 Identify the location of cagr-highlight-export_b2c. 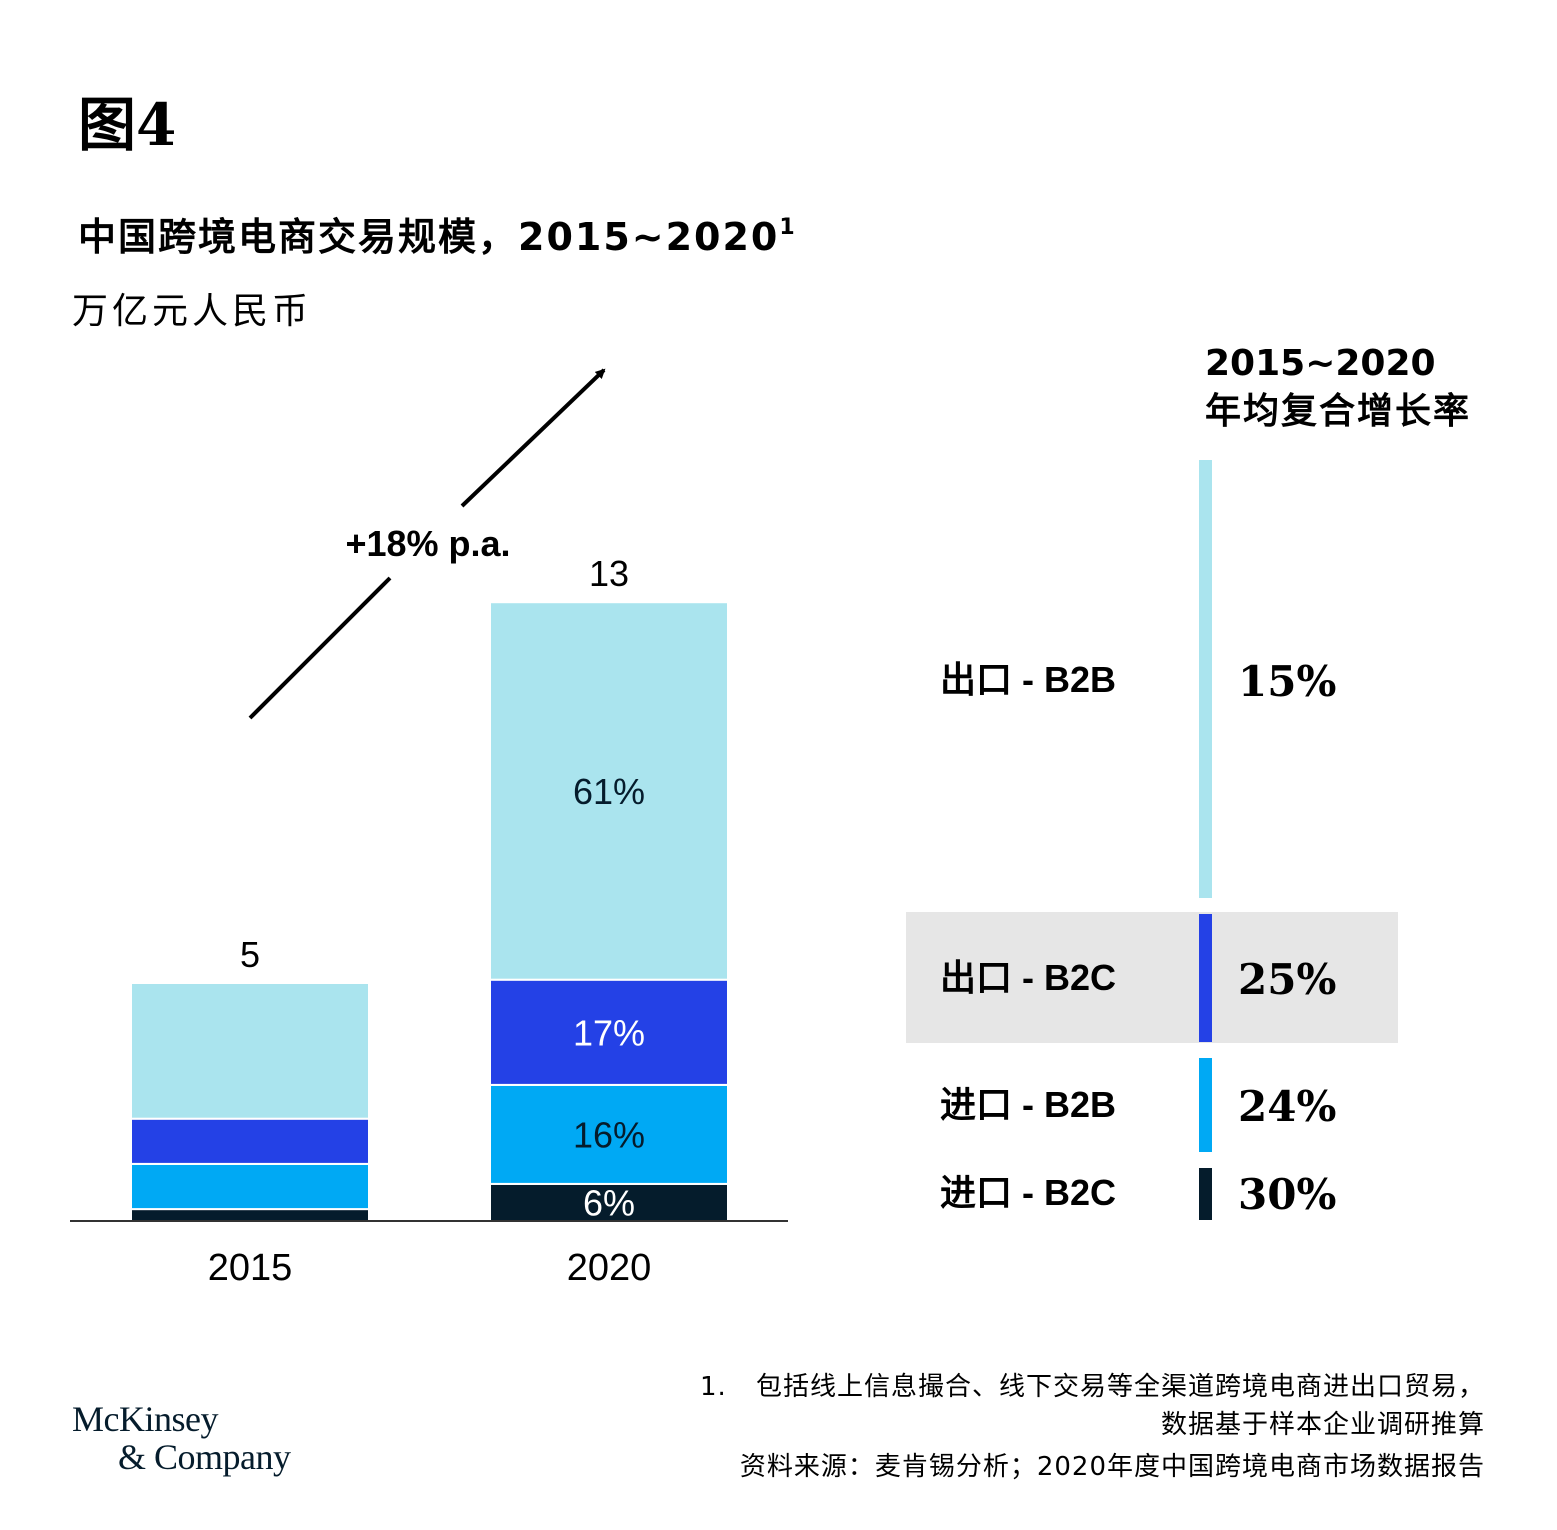
(1152, 977).